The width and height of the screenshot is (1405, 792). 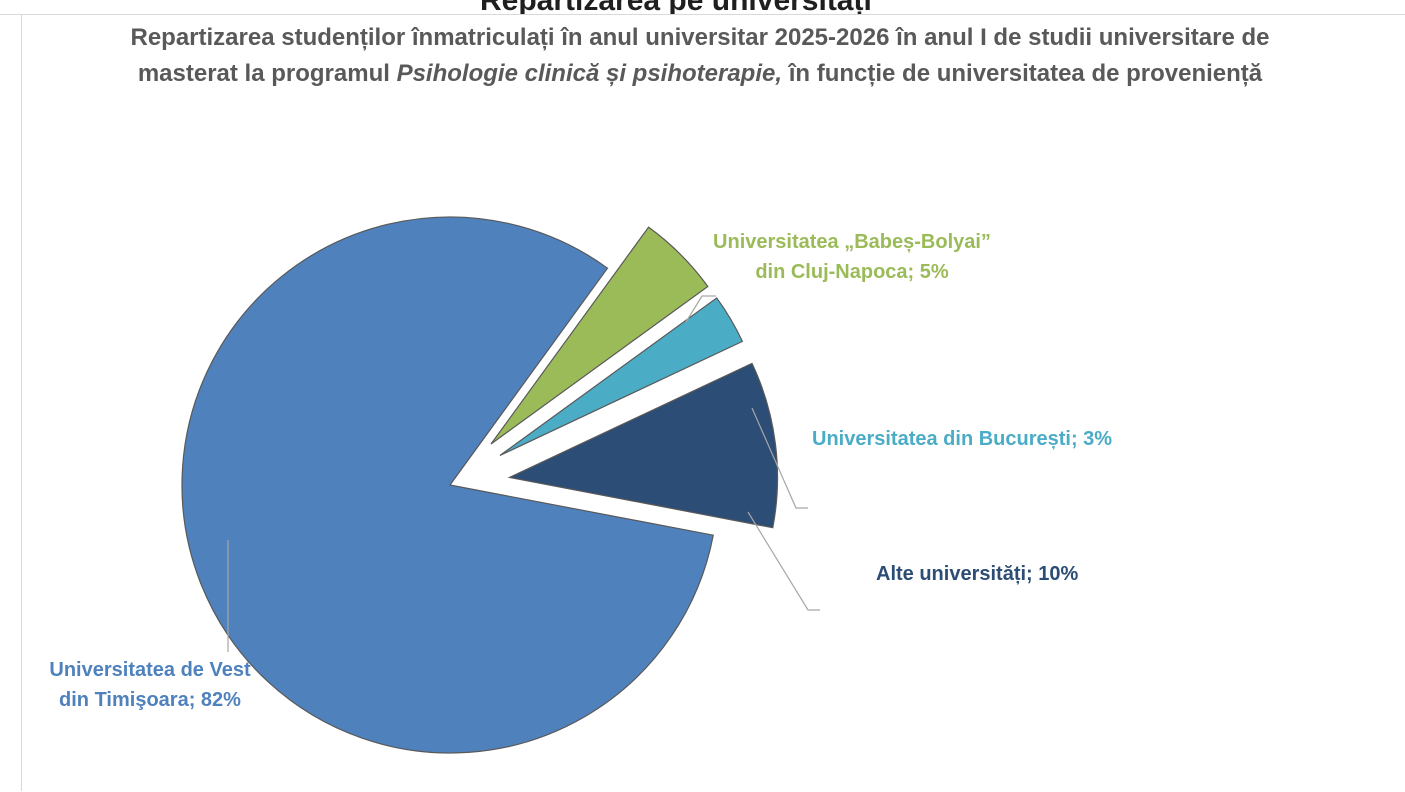 I want to click on slice-label-2: Universitatea din București; 3%, so click(x=962, y=439).